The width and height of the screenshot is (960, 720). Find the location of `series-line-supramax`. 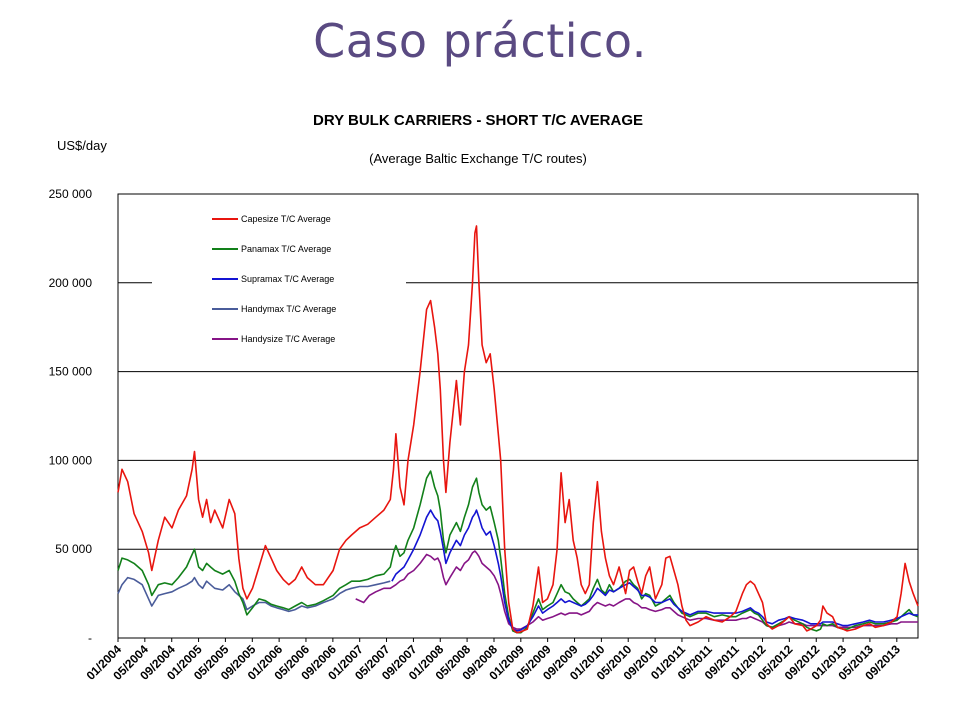

series-line-supramax is located at coordinates (654, 570).